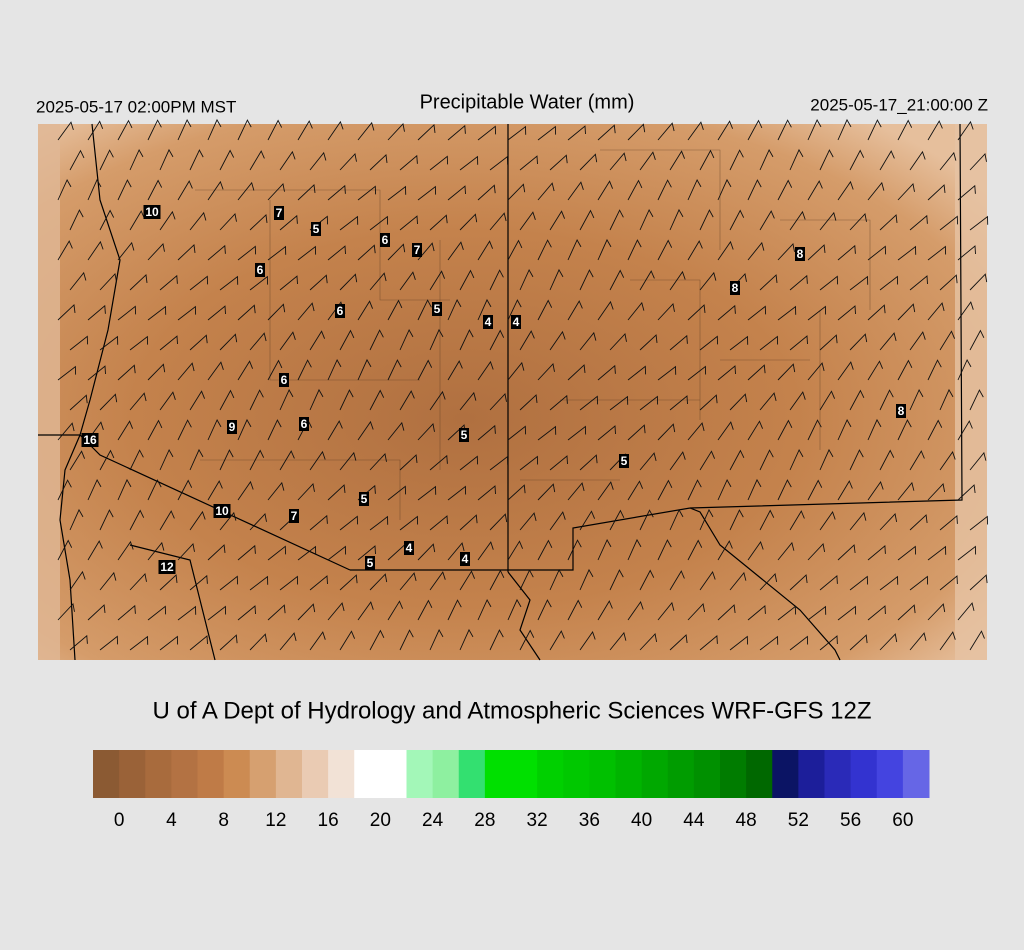  Describe the element at coordinates (380, 820) in the screenshot. I see `colorbar-tick-label: 20` at that location.